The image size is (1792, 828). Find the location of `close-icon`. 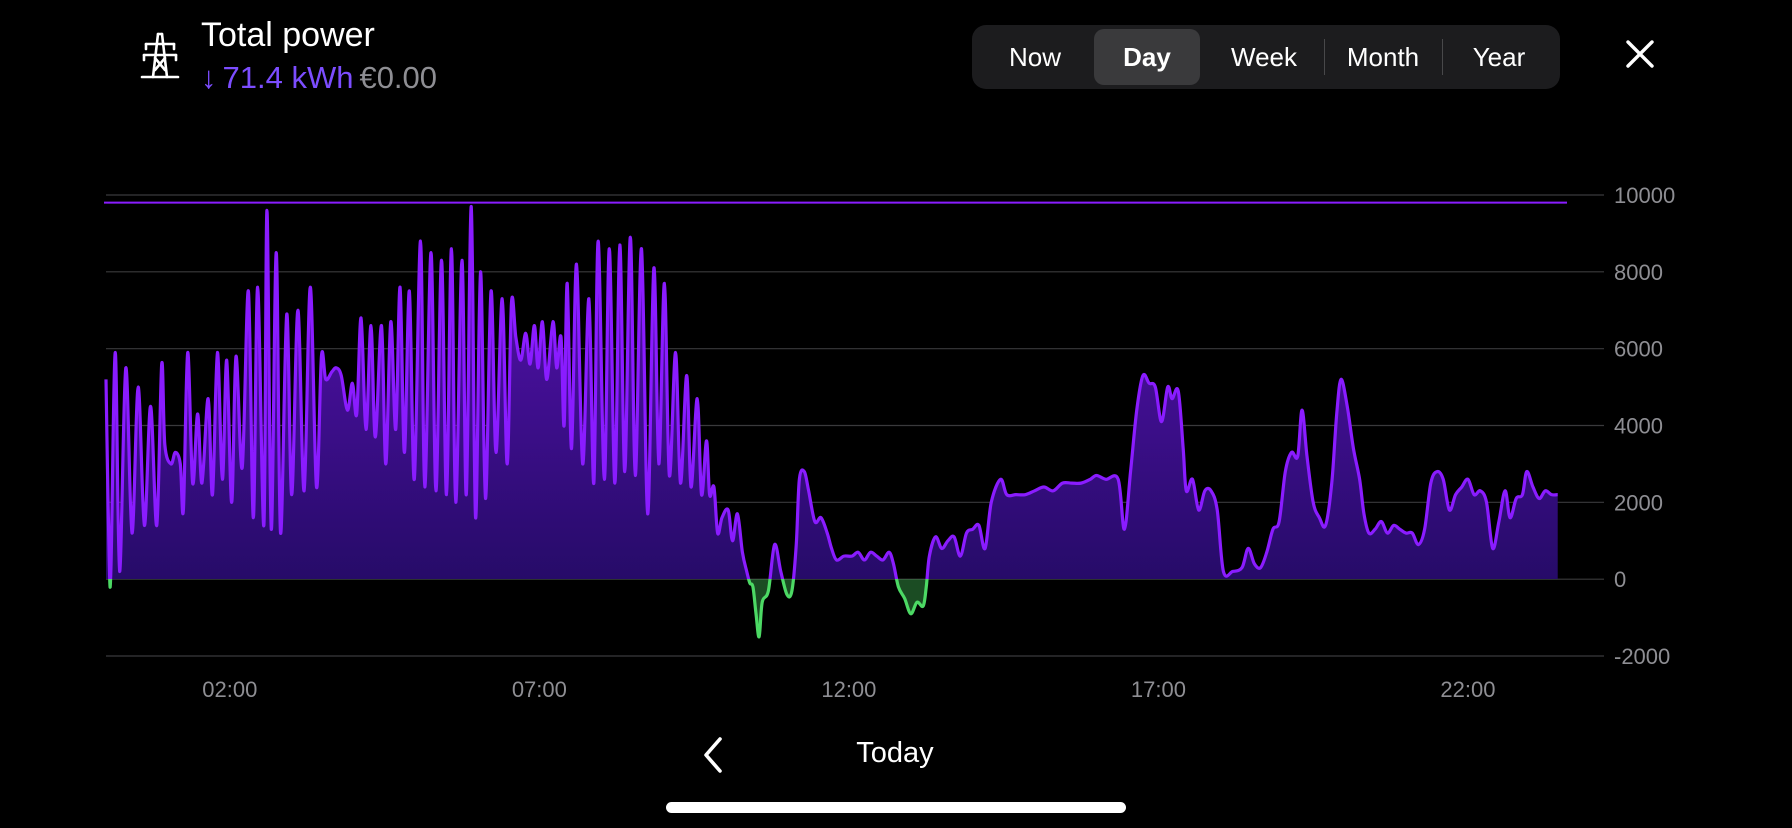

close-icon is located at coordinates (1640, 54).